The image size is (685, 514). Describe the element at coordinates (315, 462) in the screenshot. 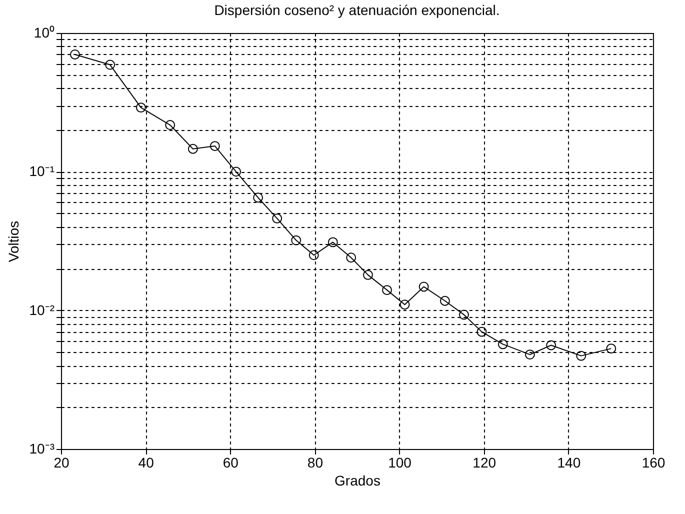

I see `x-tick-label: 80` at that location.